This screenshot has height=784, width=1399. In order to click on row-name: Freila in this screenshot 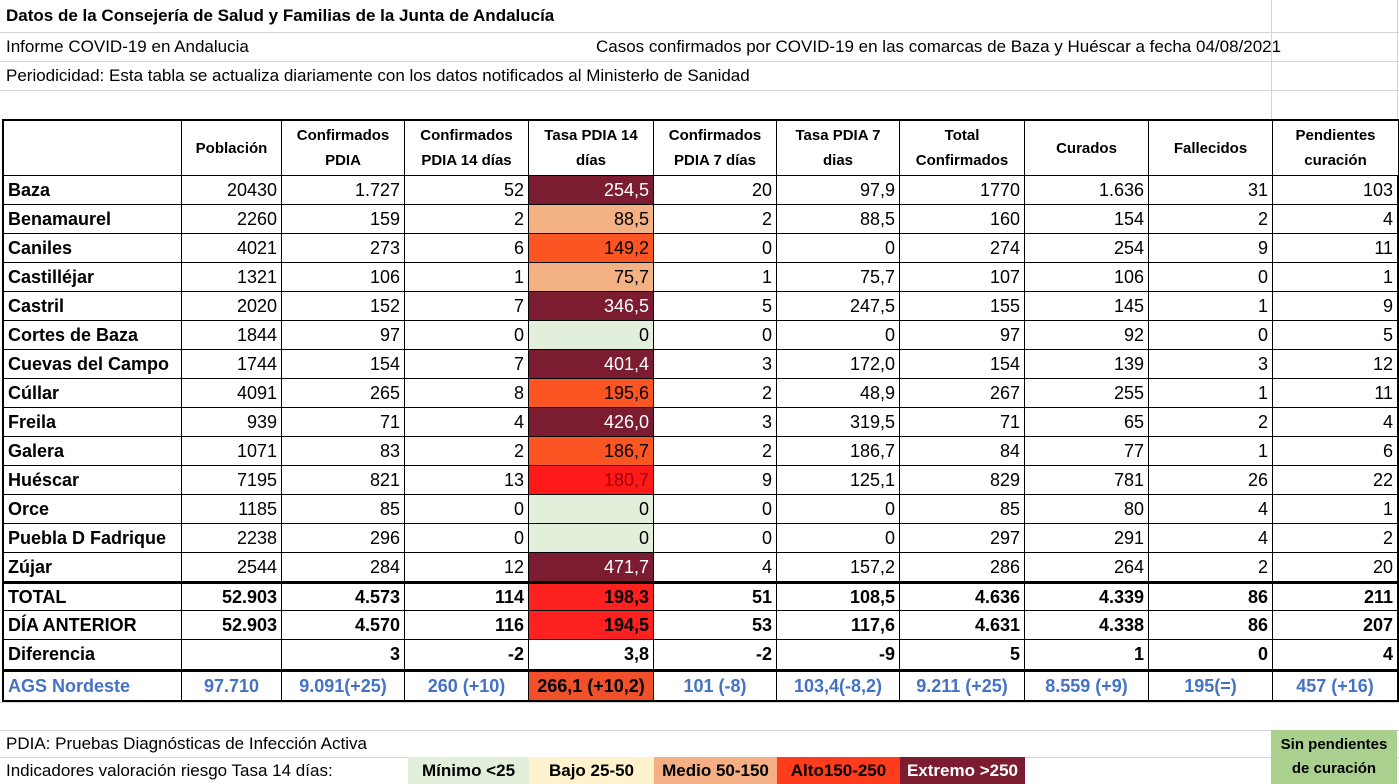, I will do `click(92, 422)`.